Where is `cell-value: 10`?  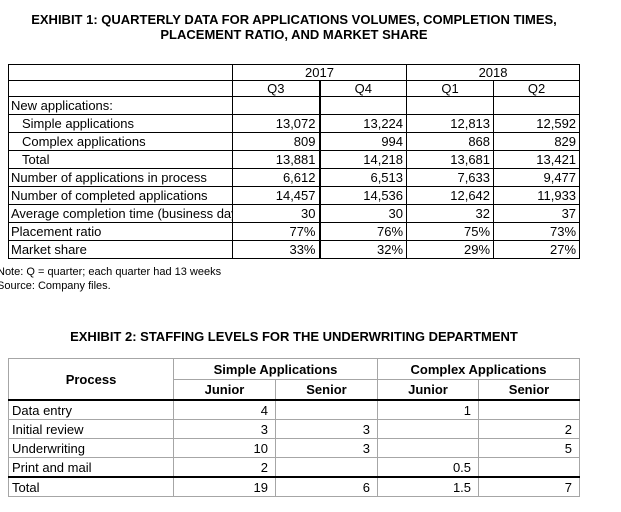 cell-value: 10 is located at coordinates (224, 448).